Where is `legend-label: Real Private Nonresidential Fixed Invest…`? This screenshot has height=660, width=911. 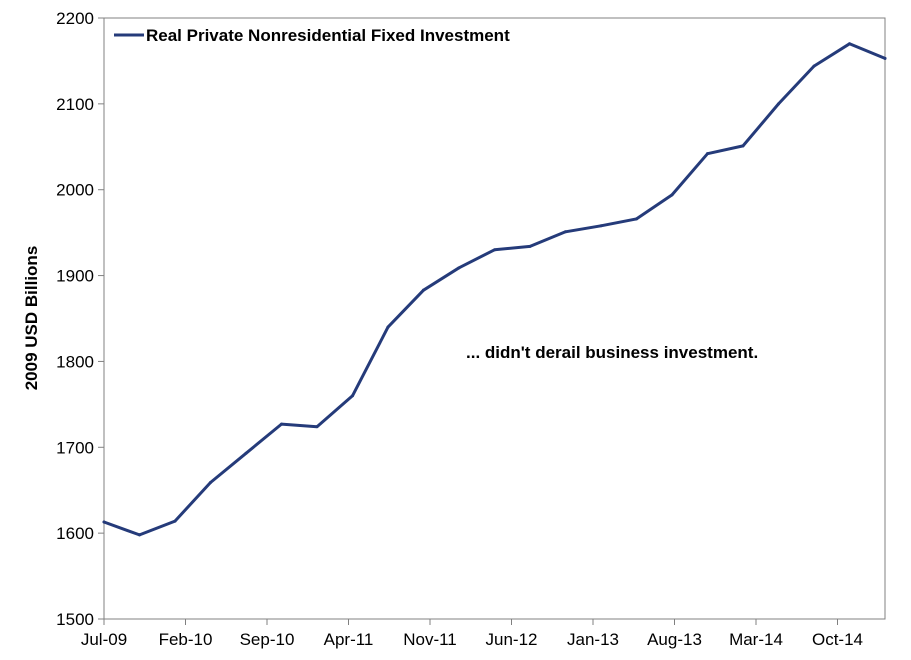 legend-label: Real Private Nonresidential Fixed Invest… is located at coordinates (328, 35).